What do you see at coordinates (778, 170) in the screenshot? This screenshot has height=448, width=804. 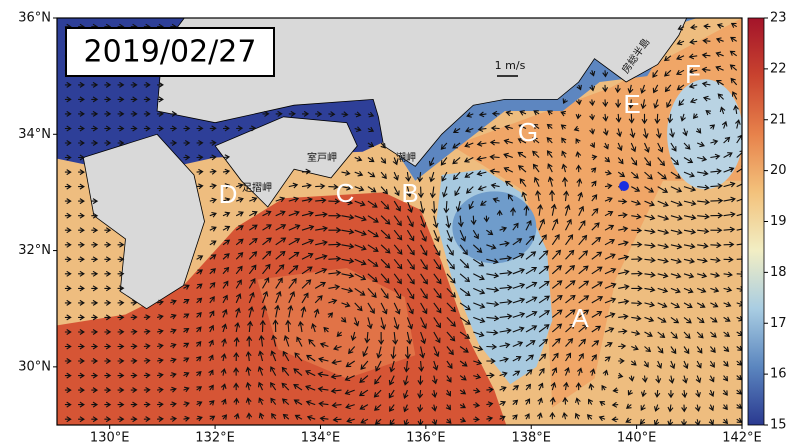 I see `colorbar-tick-label: 20` at bounding box center [778, 170].